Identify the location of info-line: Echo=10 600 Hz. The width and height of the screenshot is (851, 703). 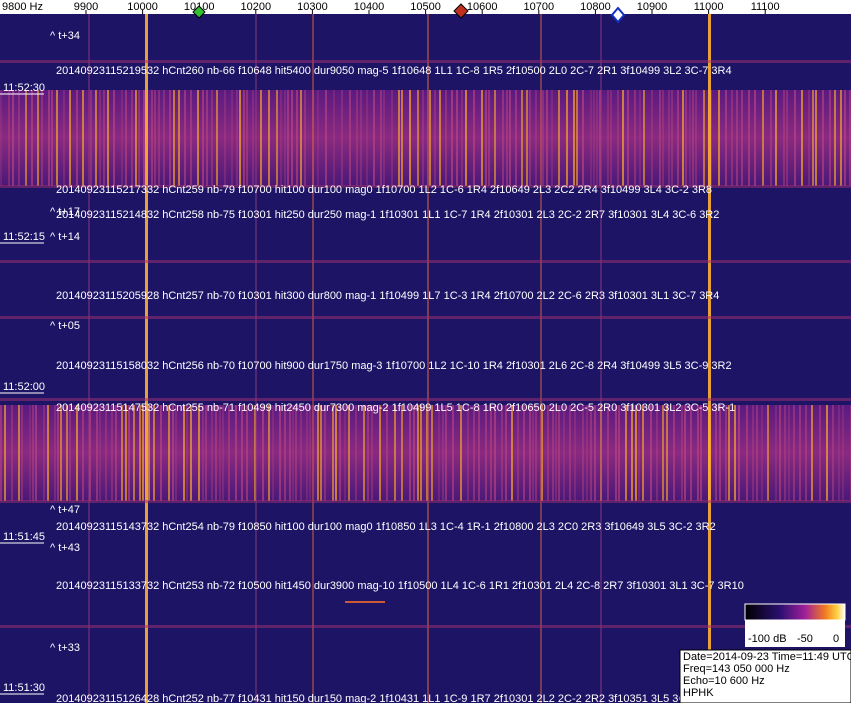
(724, 681).